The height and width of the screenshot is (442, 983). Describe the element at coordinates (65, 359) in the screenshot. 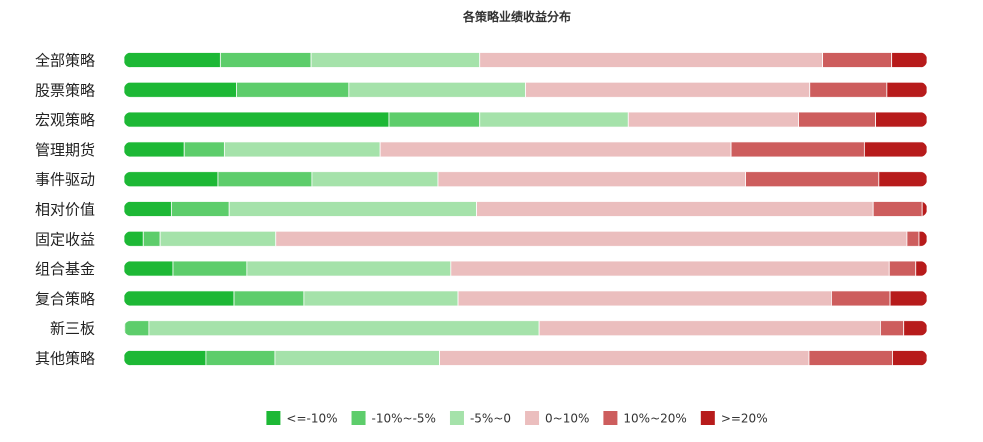

I see `category-label: 其他策略` at that location.